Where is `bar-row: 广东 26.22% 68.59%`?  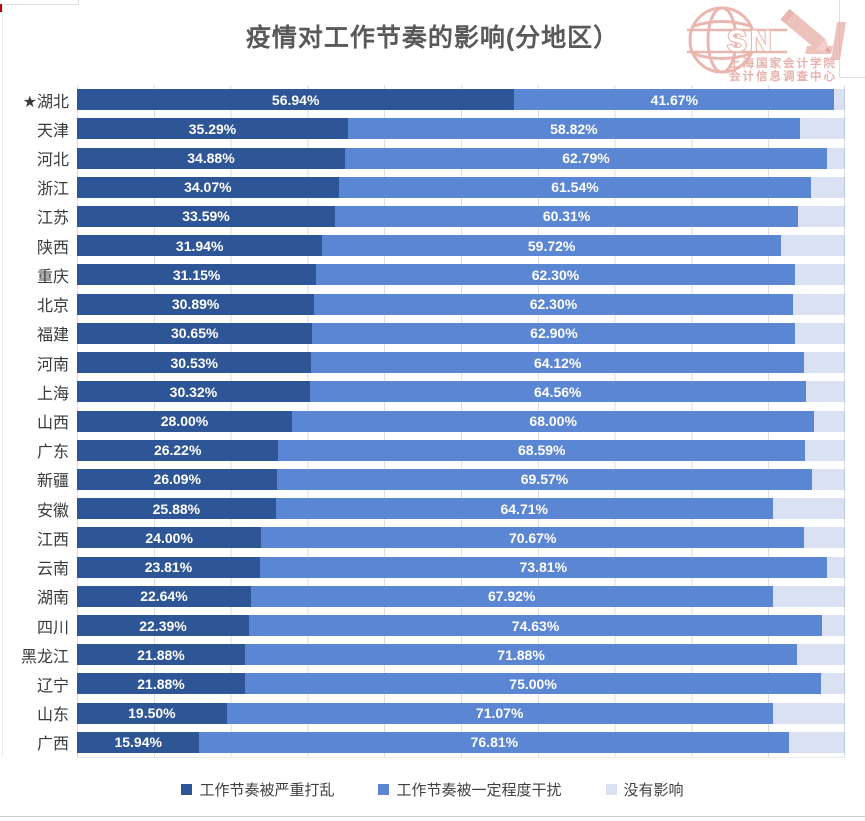
bar-row: 广东 26.22% 68.59% is located at coordinates (422, 450).